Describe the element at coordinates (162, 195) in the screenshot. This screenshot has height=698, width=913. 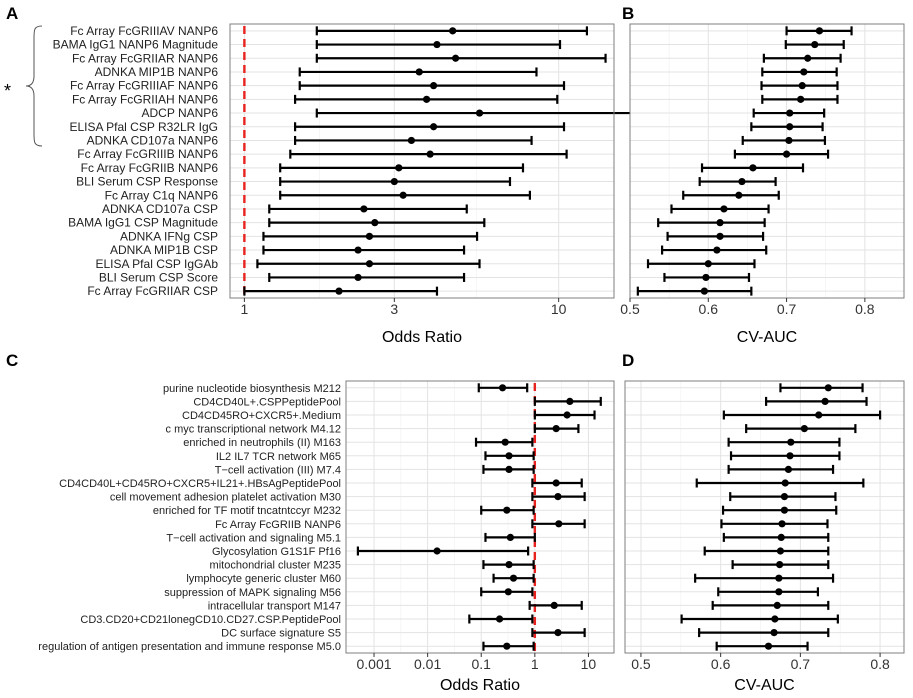
I see `panel-a-row-label: Fc Array C1q NANP6` at that location.